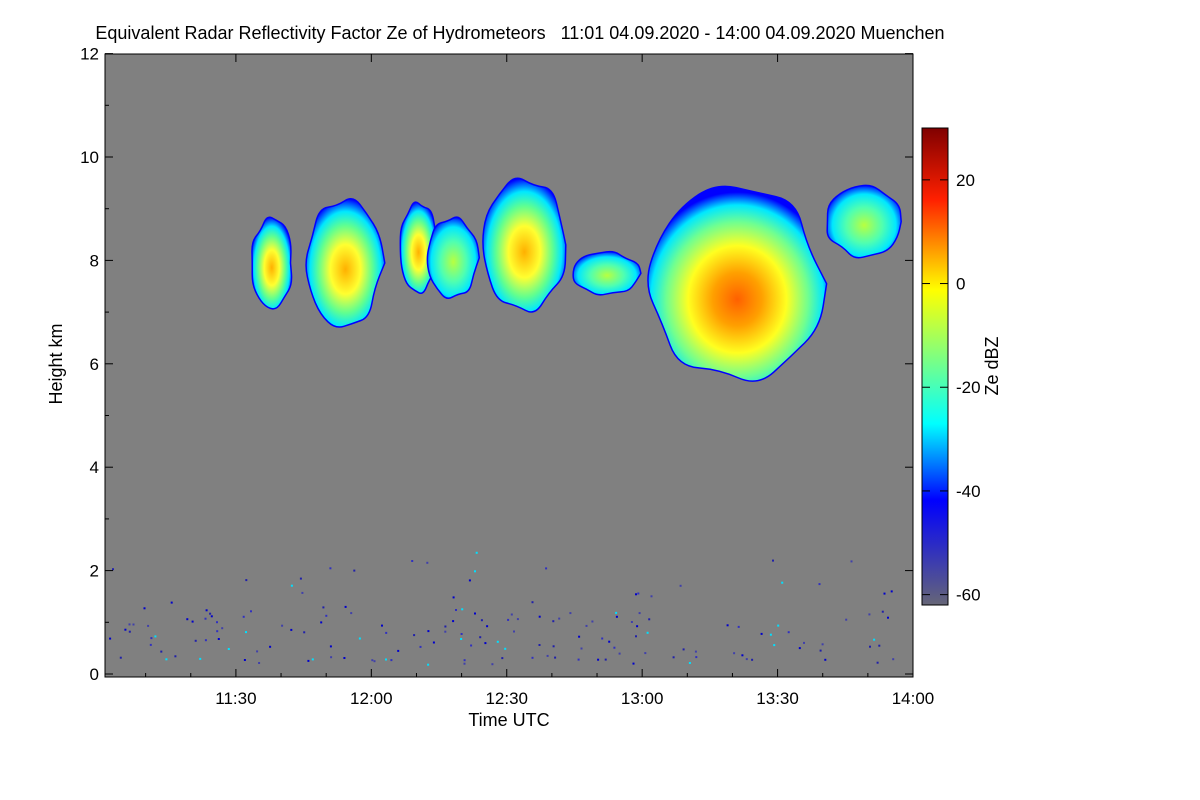 The height and width of the screenshot is (800, 1200). What do you see at coordinates (508, 720) in the screenshot?
I see `x-axis-label: Time UTC` at bounding box center [508, 720].